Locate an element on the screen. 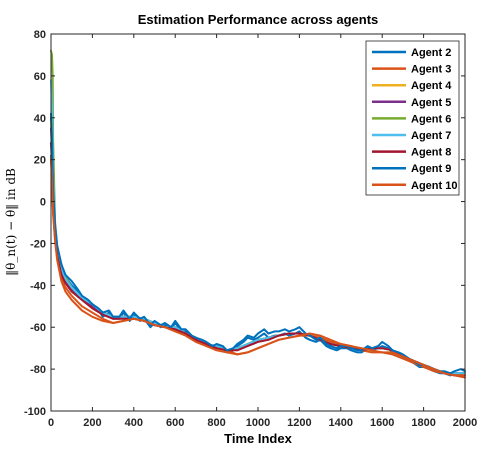 The width and height of the screenshot is (491, 454). y-tick-label: 60 is located at coordinates (40, 77).